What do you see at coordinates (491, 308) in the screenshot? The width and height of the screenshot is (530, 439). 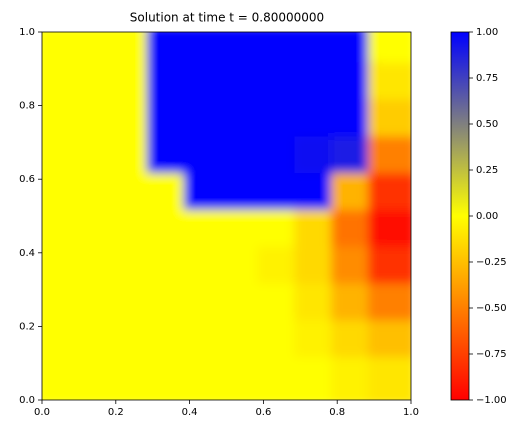 I see `colorbar-tick-label: −0.50` at bounding box center [491, 308].